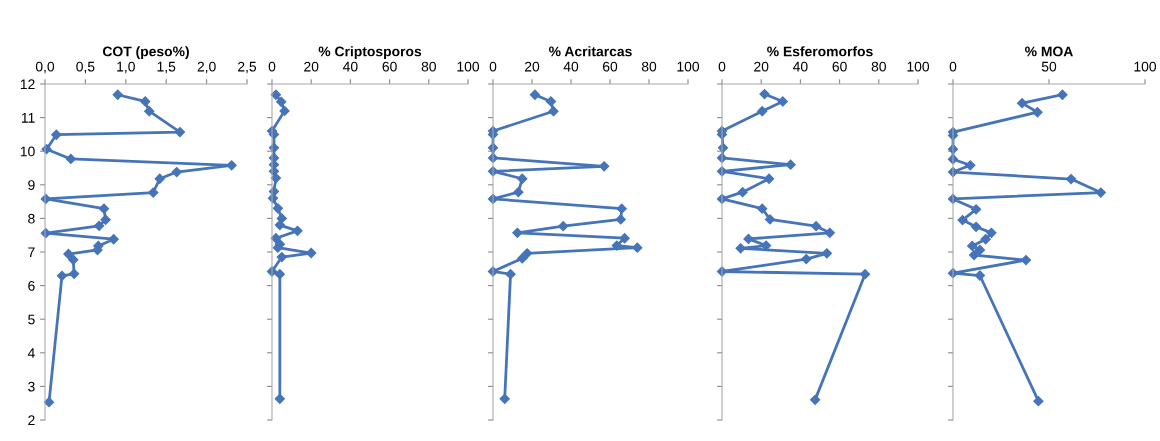 The width and height of the screenshot is (1160, 441). I want to click on chart-title: % MOA, so click(1049, 51).